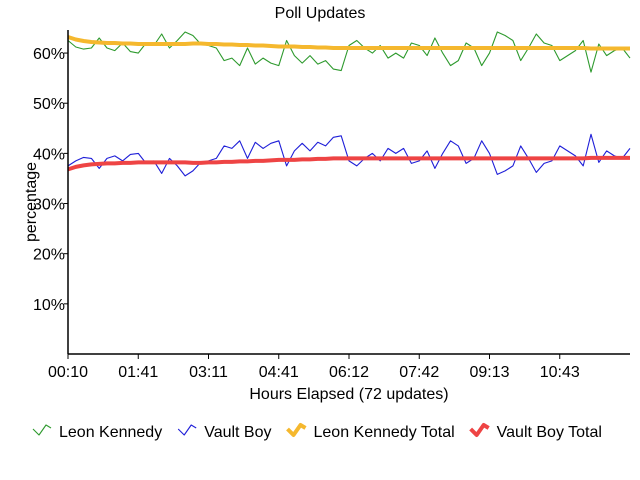  What do you see at coordinates (68, 372) in the screenshot?
I see `x-tick-label: 00:10` at bounding box center [68, 372].